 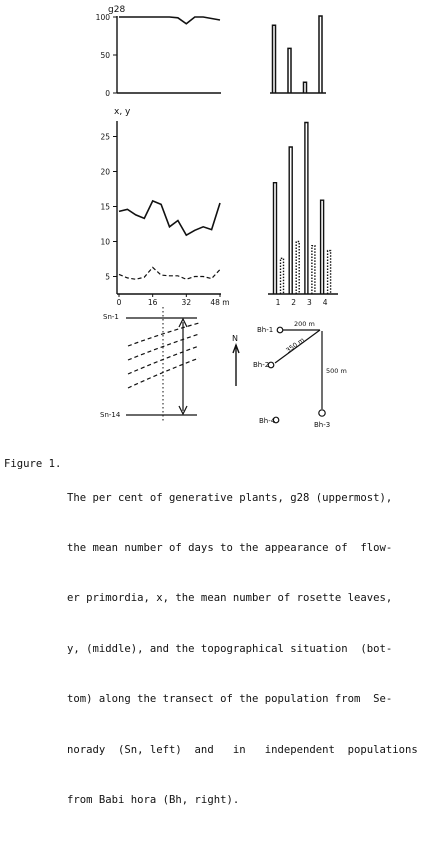 I want to click on transect-arrow-head-up, so click(x=183, y=322).